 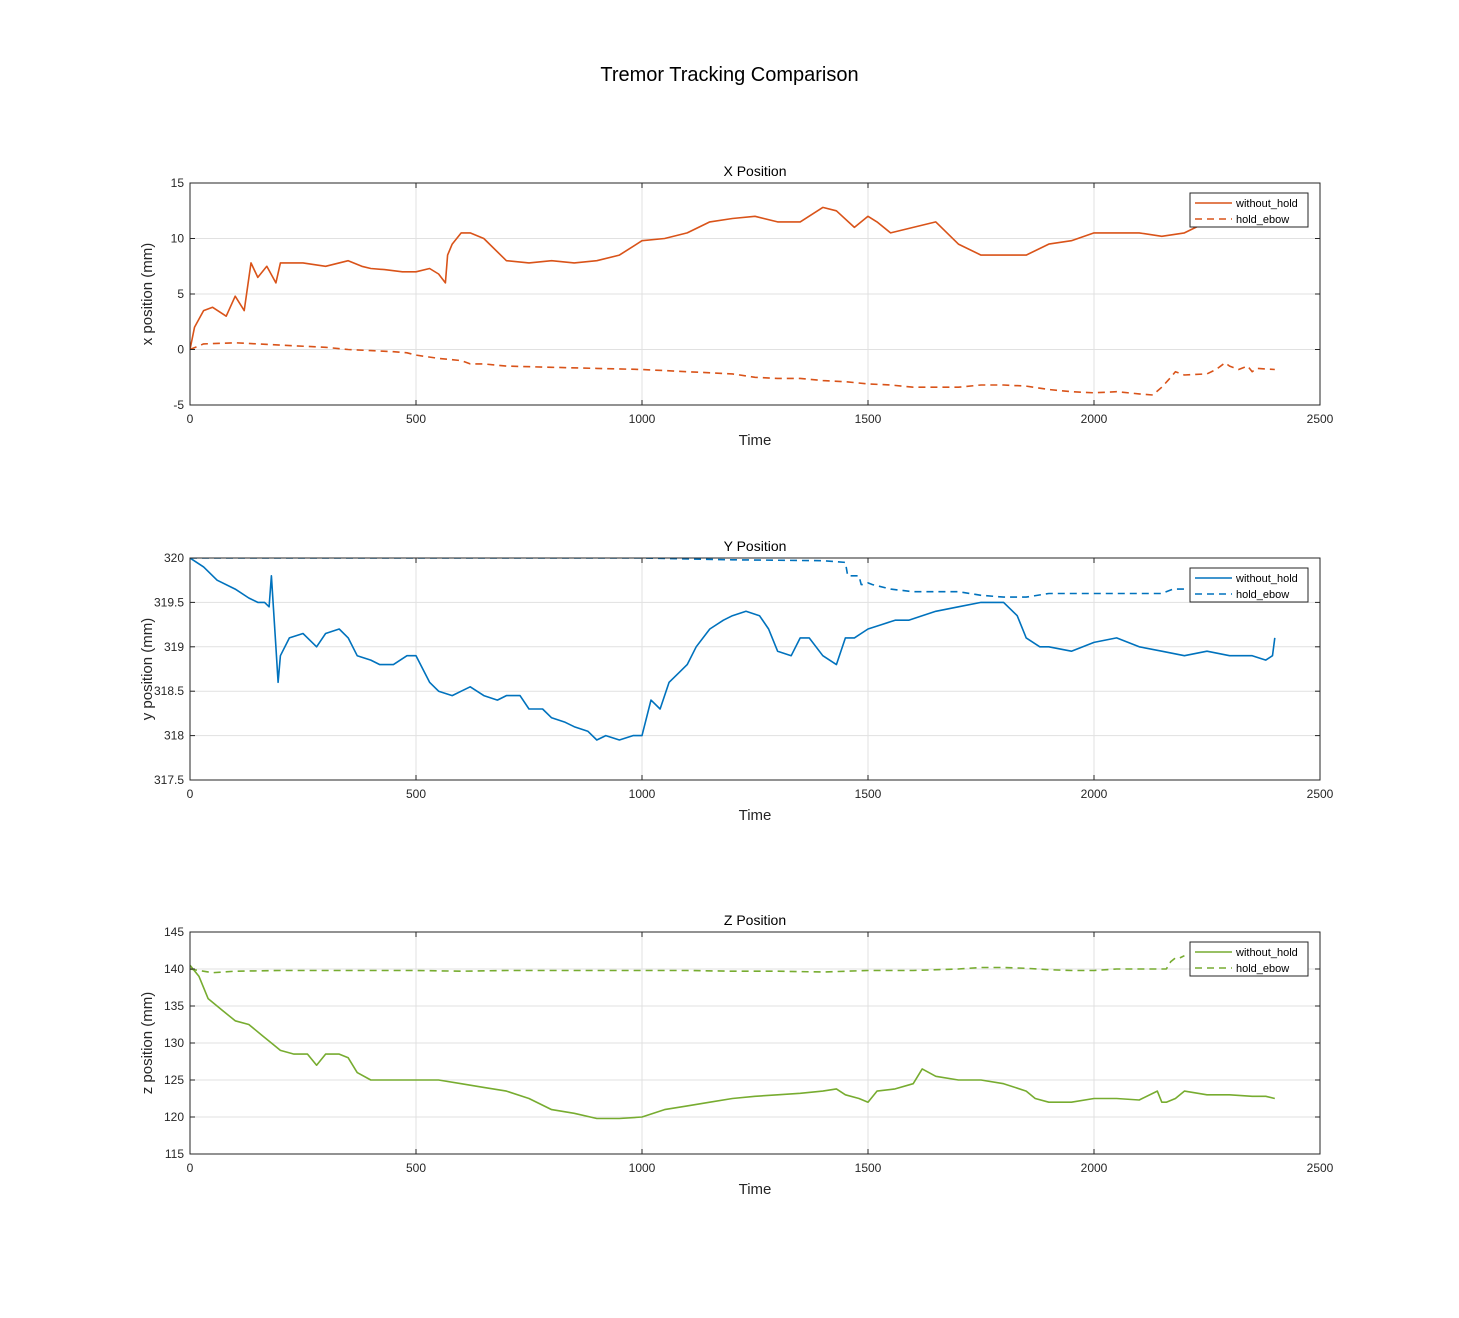 I want to click on y-tick-label: 145, so click(x=174, y=932).